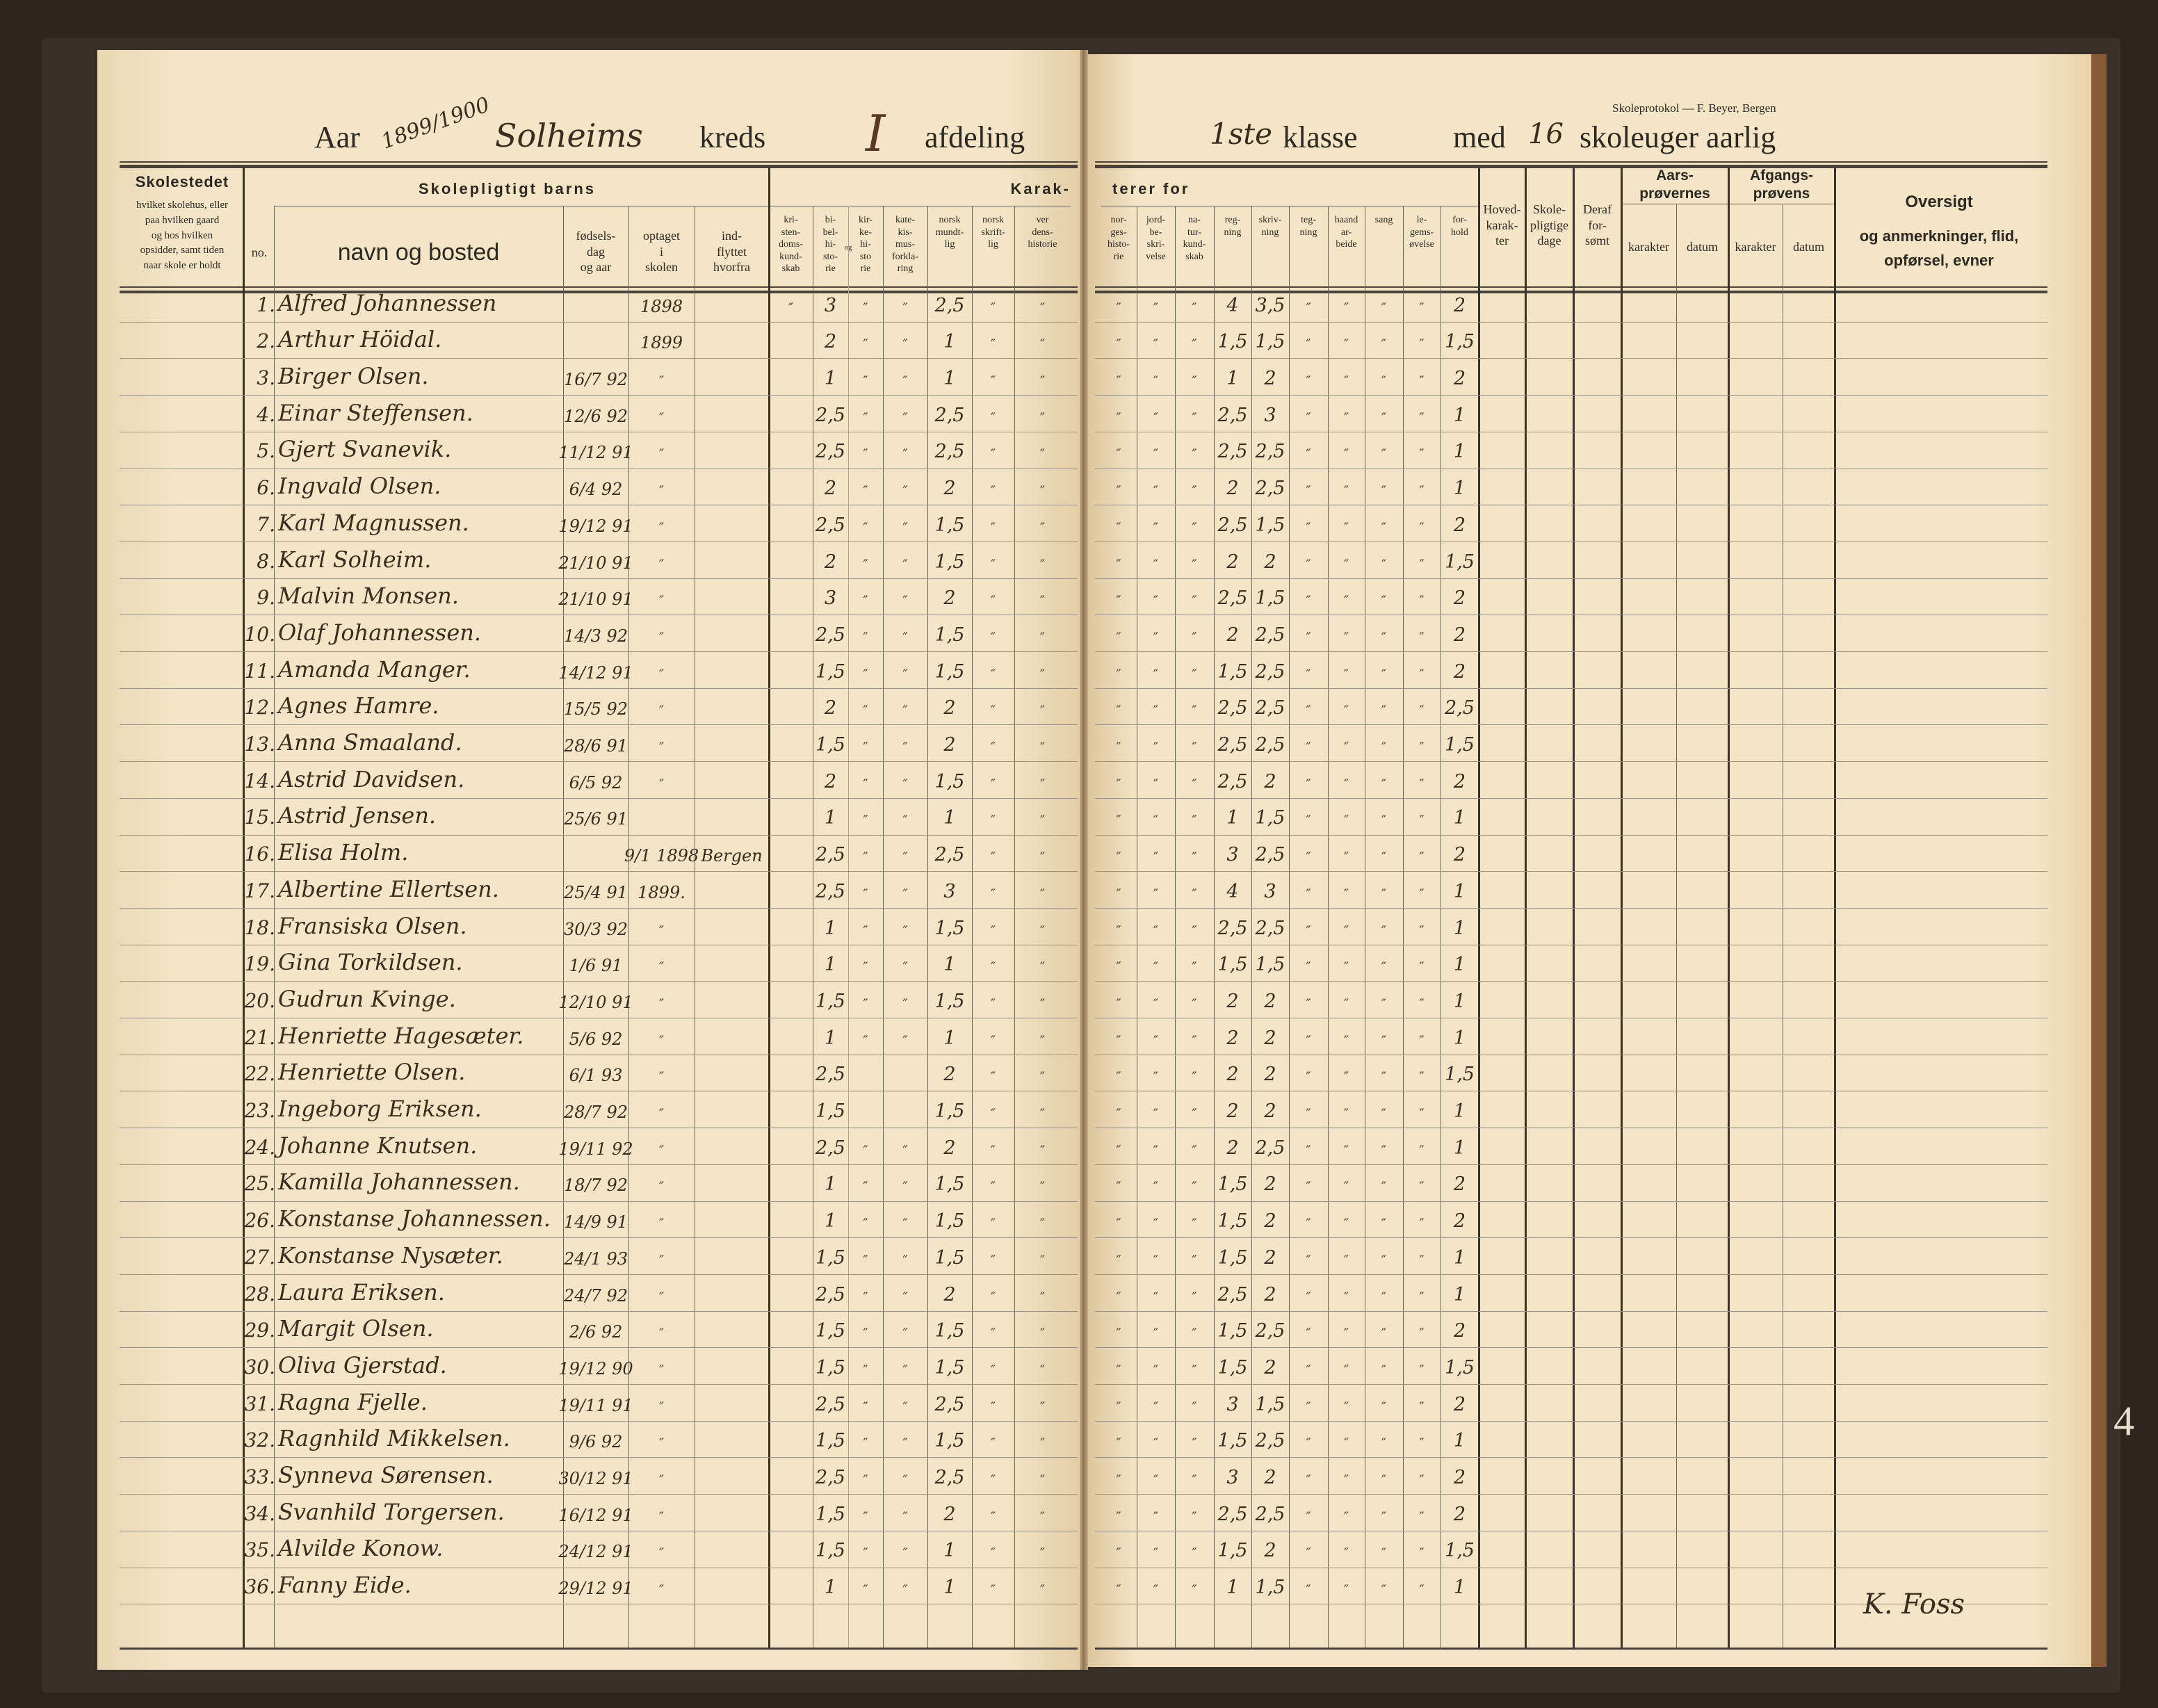  Describe the element at coordinates (259, 1404) in the screenshot. I see `row-number: 31.` at that location.